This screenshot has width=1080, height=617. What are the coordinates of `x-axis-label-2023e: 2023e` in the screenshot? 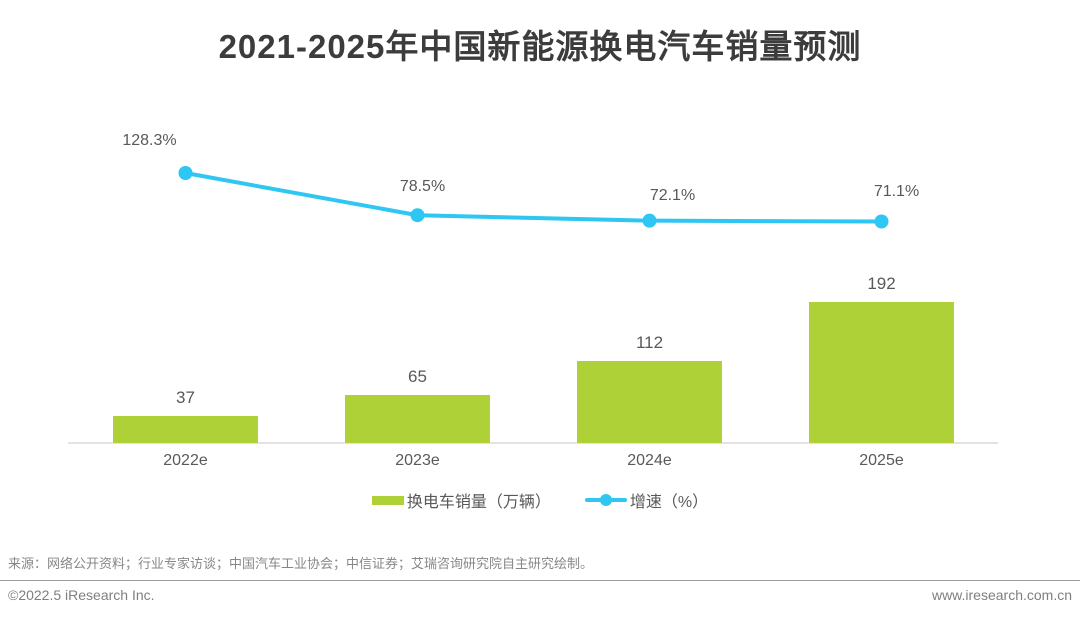 It's located at (417, 460).